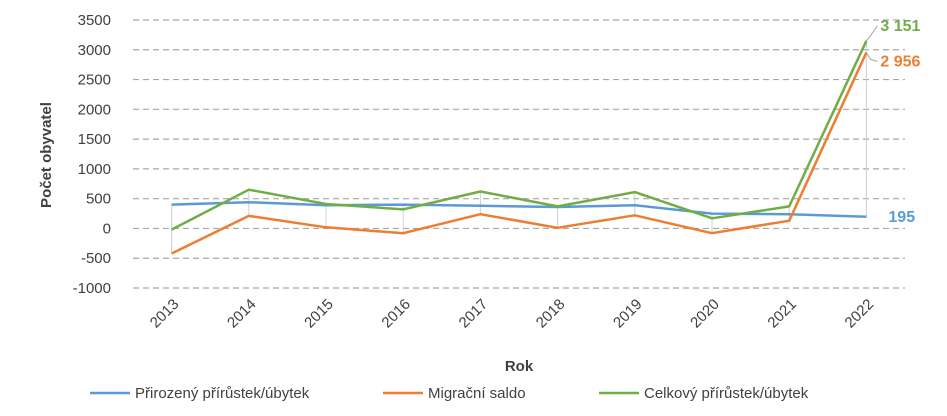 This screenshot has height=416, width=947. Describe the element at coordinates (512, 314) in the screenshot. I see `x-axis-ticks: 2013 2014 2015 2016 2017 2018 2019 2020 2021 2022` at that location.